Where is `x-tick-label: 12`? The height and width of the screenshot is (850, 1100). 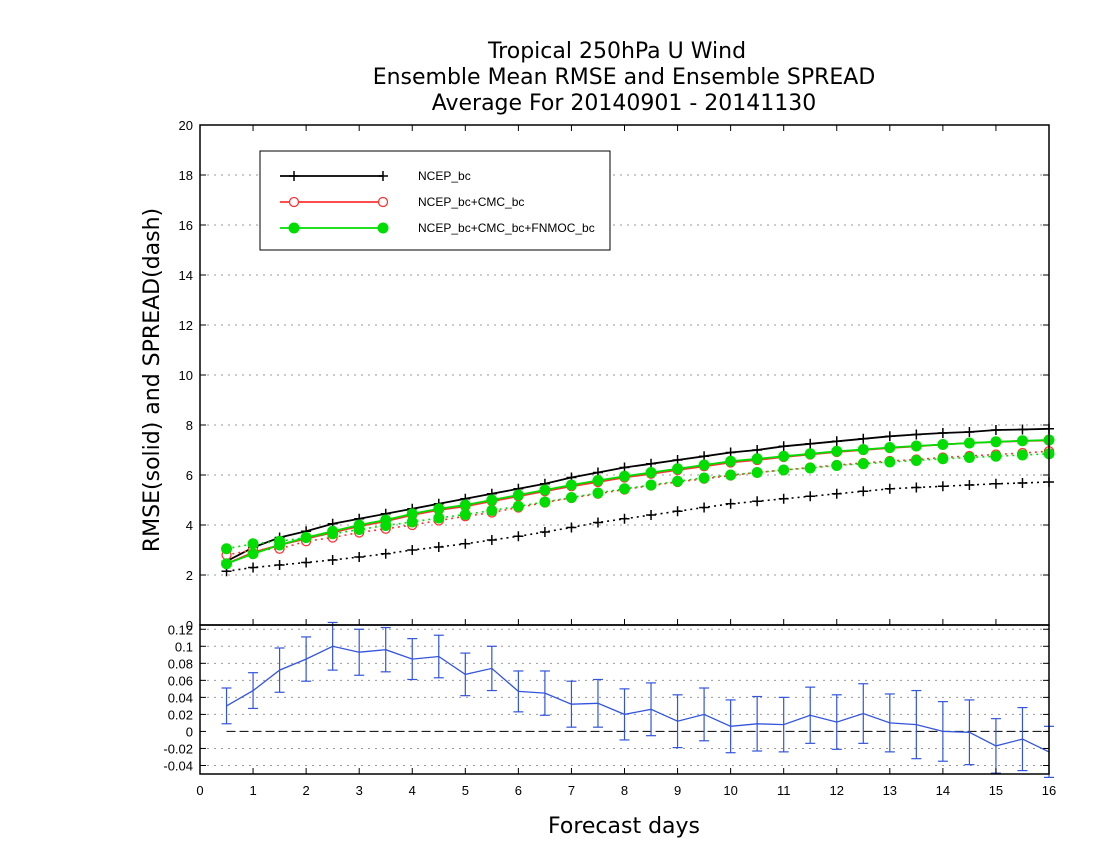 x-tick-label: 12 is located at coordinates (837, 790).